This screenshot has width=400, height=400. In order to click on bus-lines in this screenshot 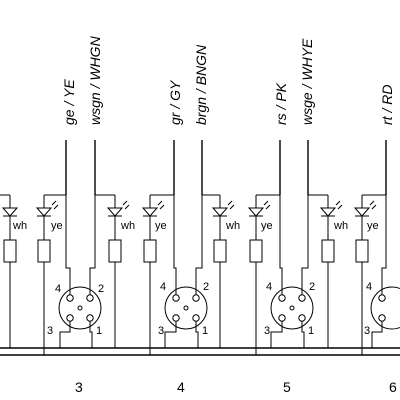, I will do `click(200, 342)`.